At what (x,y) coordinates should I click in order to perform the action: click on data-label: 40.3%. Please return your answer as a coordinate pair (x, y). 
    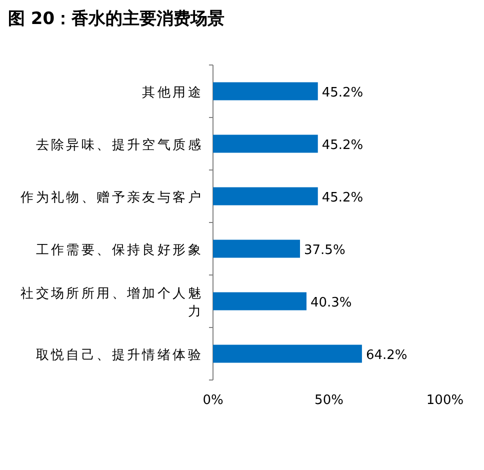
    Looking at the image, I should click on (331, 302).